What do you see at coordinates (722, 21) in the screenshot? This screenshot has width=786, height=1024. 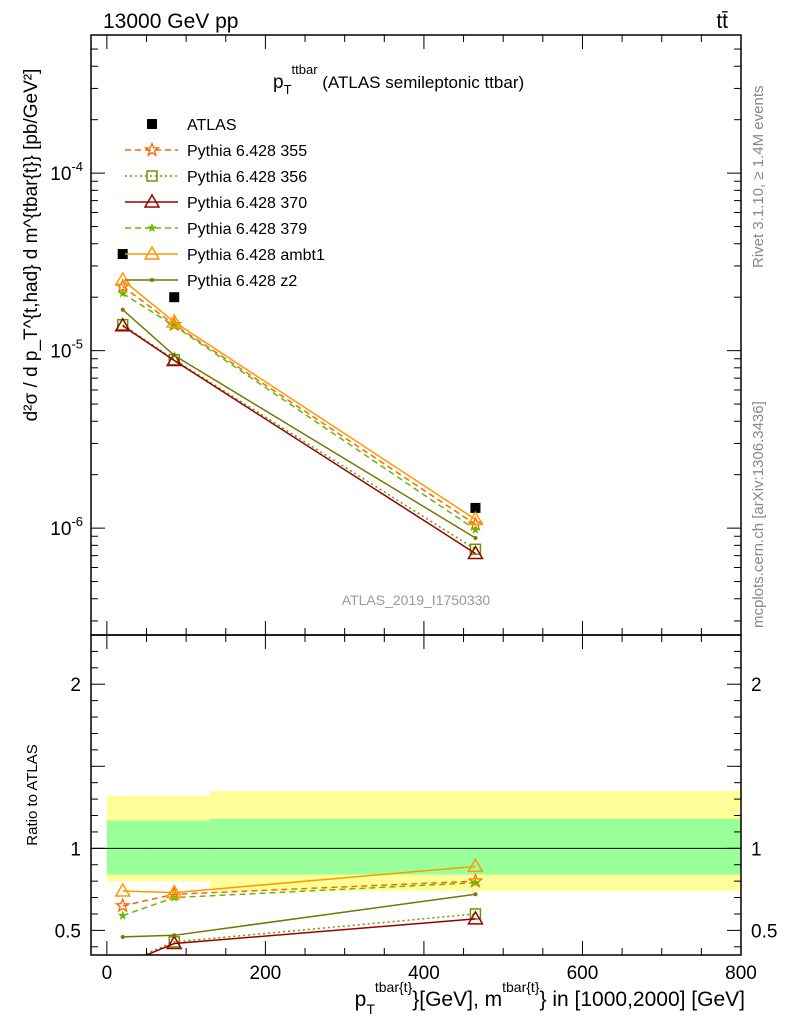 I see `process-label: tt̄` at bounding box center [722, 21].